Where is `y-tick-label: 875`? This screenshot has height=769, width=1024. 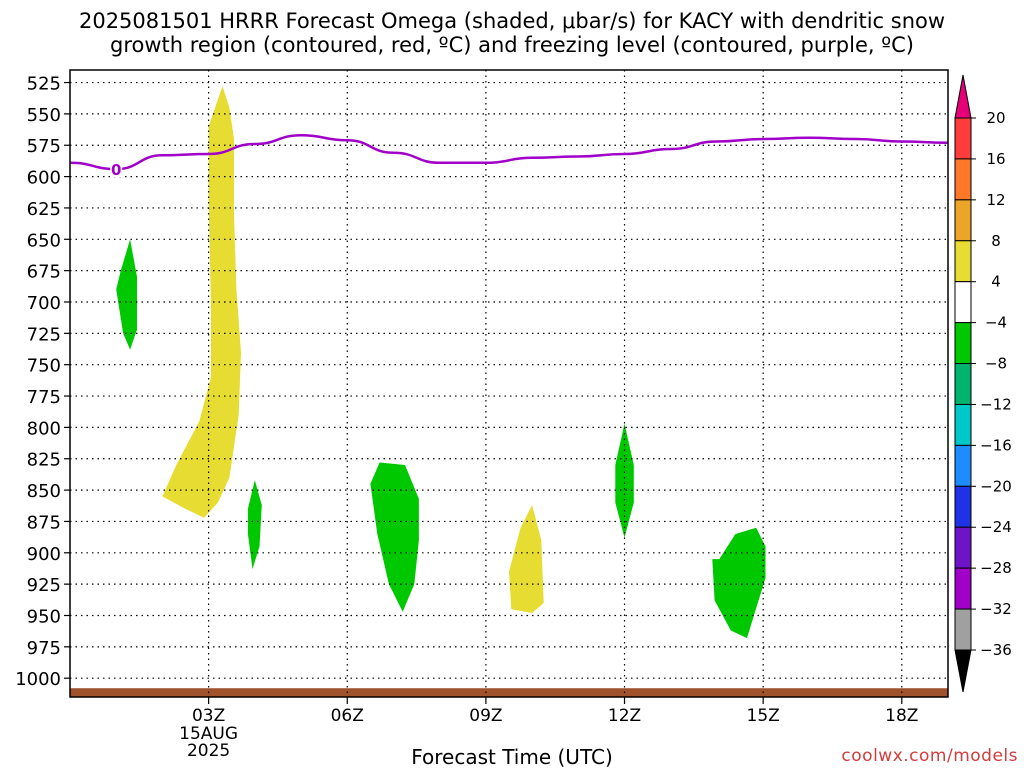 y-tick-label: 875 is located at coordinates (44, 522).